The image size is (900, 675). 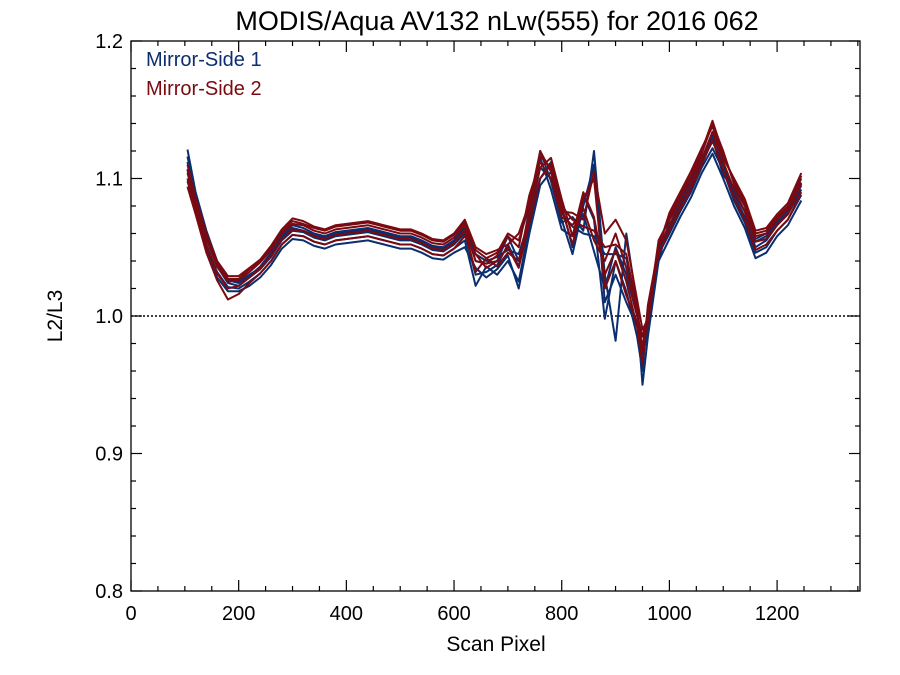 I want to click on y-tick-label: 1.0, so click(x=109, y=317).